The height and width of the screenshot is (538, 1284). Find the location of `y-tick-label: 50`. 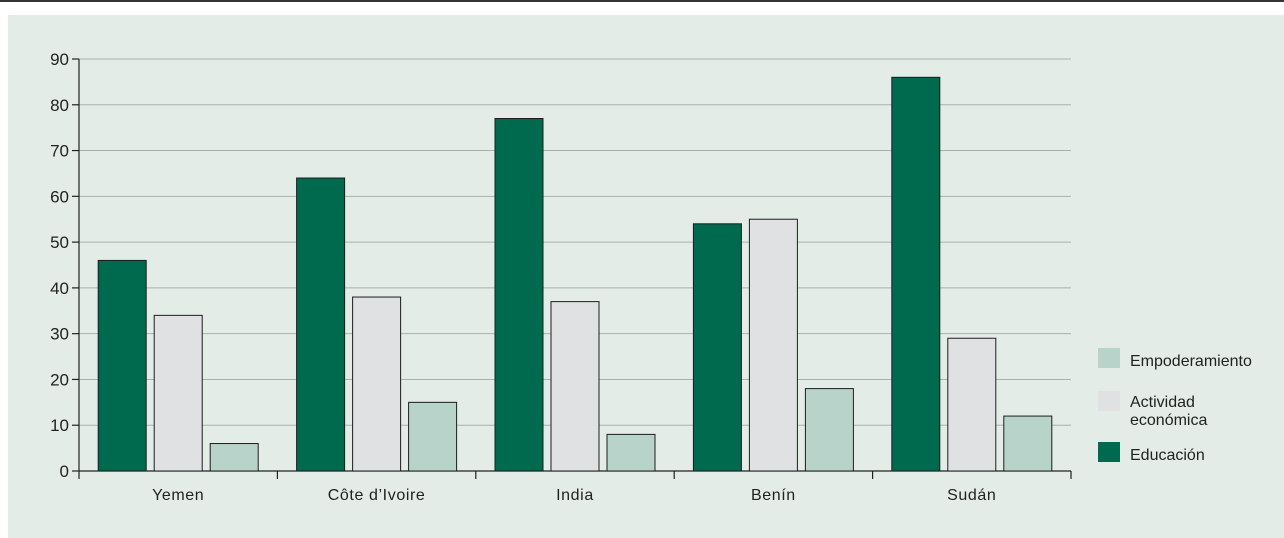

y-tick-label: 50 is located at coordinates (59, 242).